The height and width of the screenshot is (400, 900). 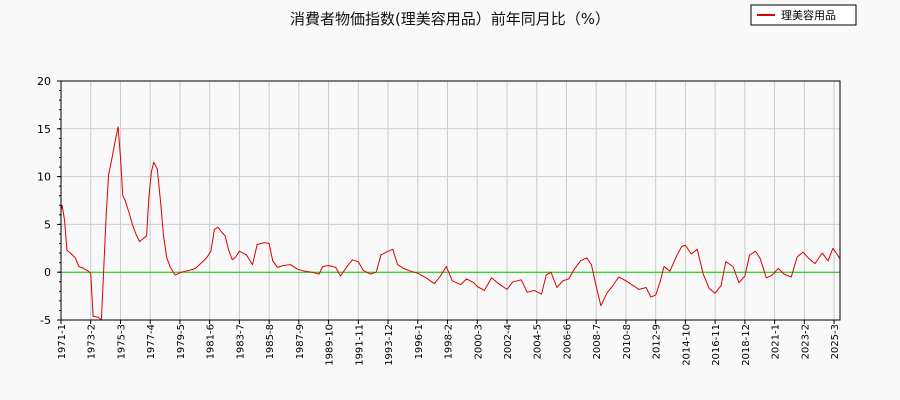 I want to click on x-tick-label: 2006-6, so click(x=567, y=341).